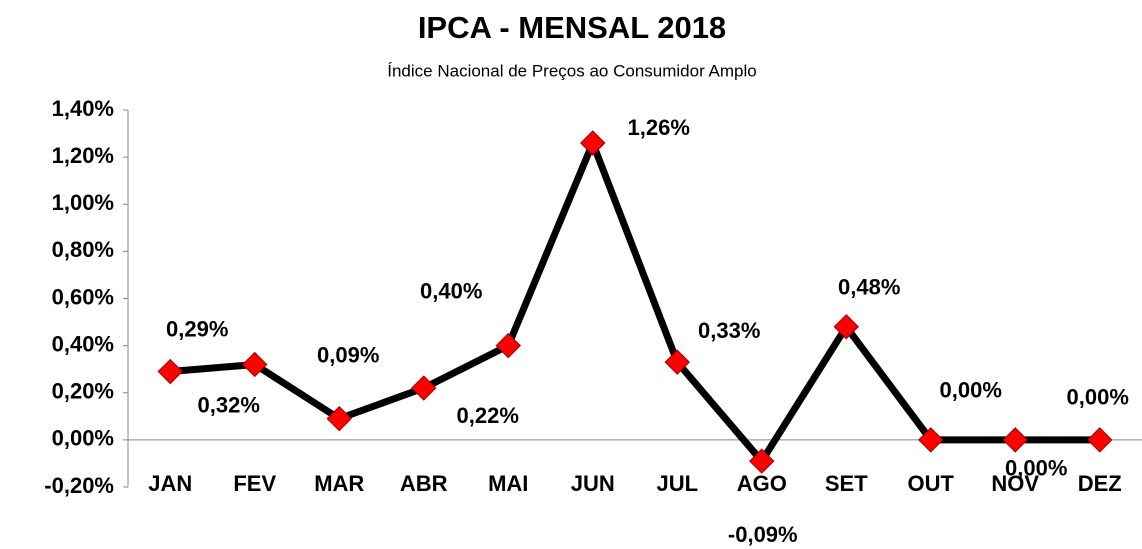 Image resolution: width=1142 pixels, height=549 pixels. Describe the element at coordinates (869, 287) in the screenshot. I see `data-label: 0,48%` at that location.